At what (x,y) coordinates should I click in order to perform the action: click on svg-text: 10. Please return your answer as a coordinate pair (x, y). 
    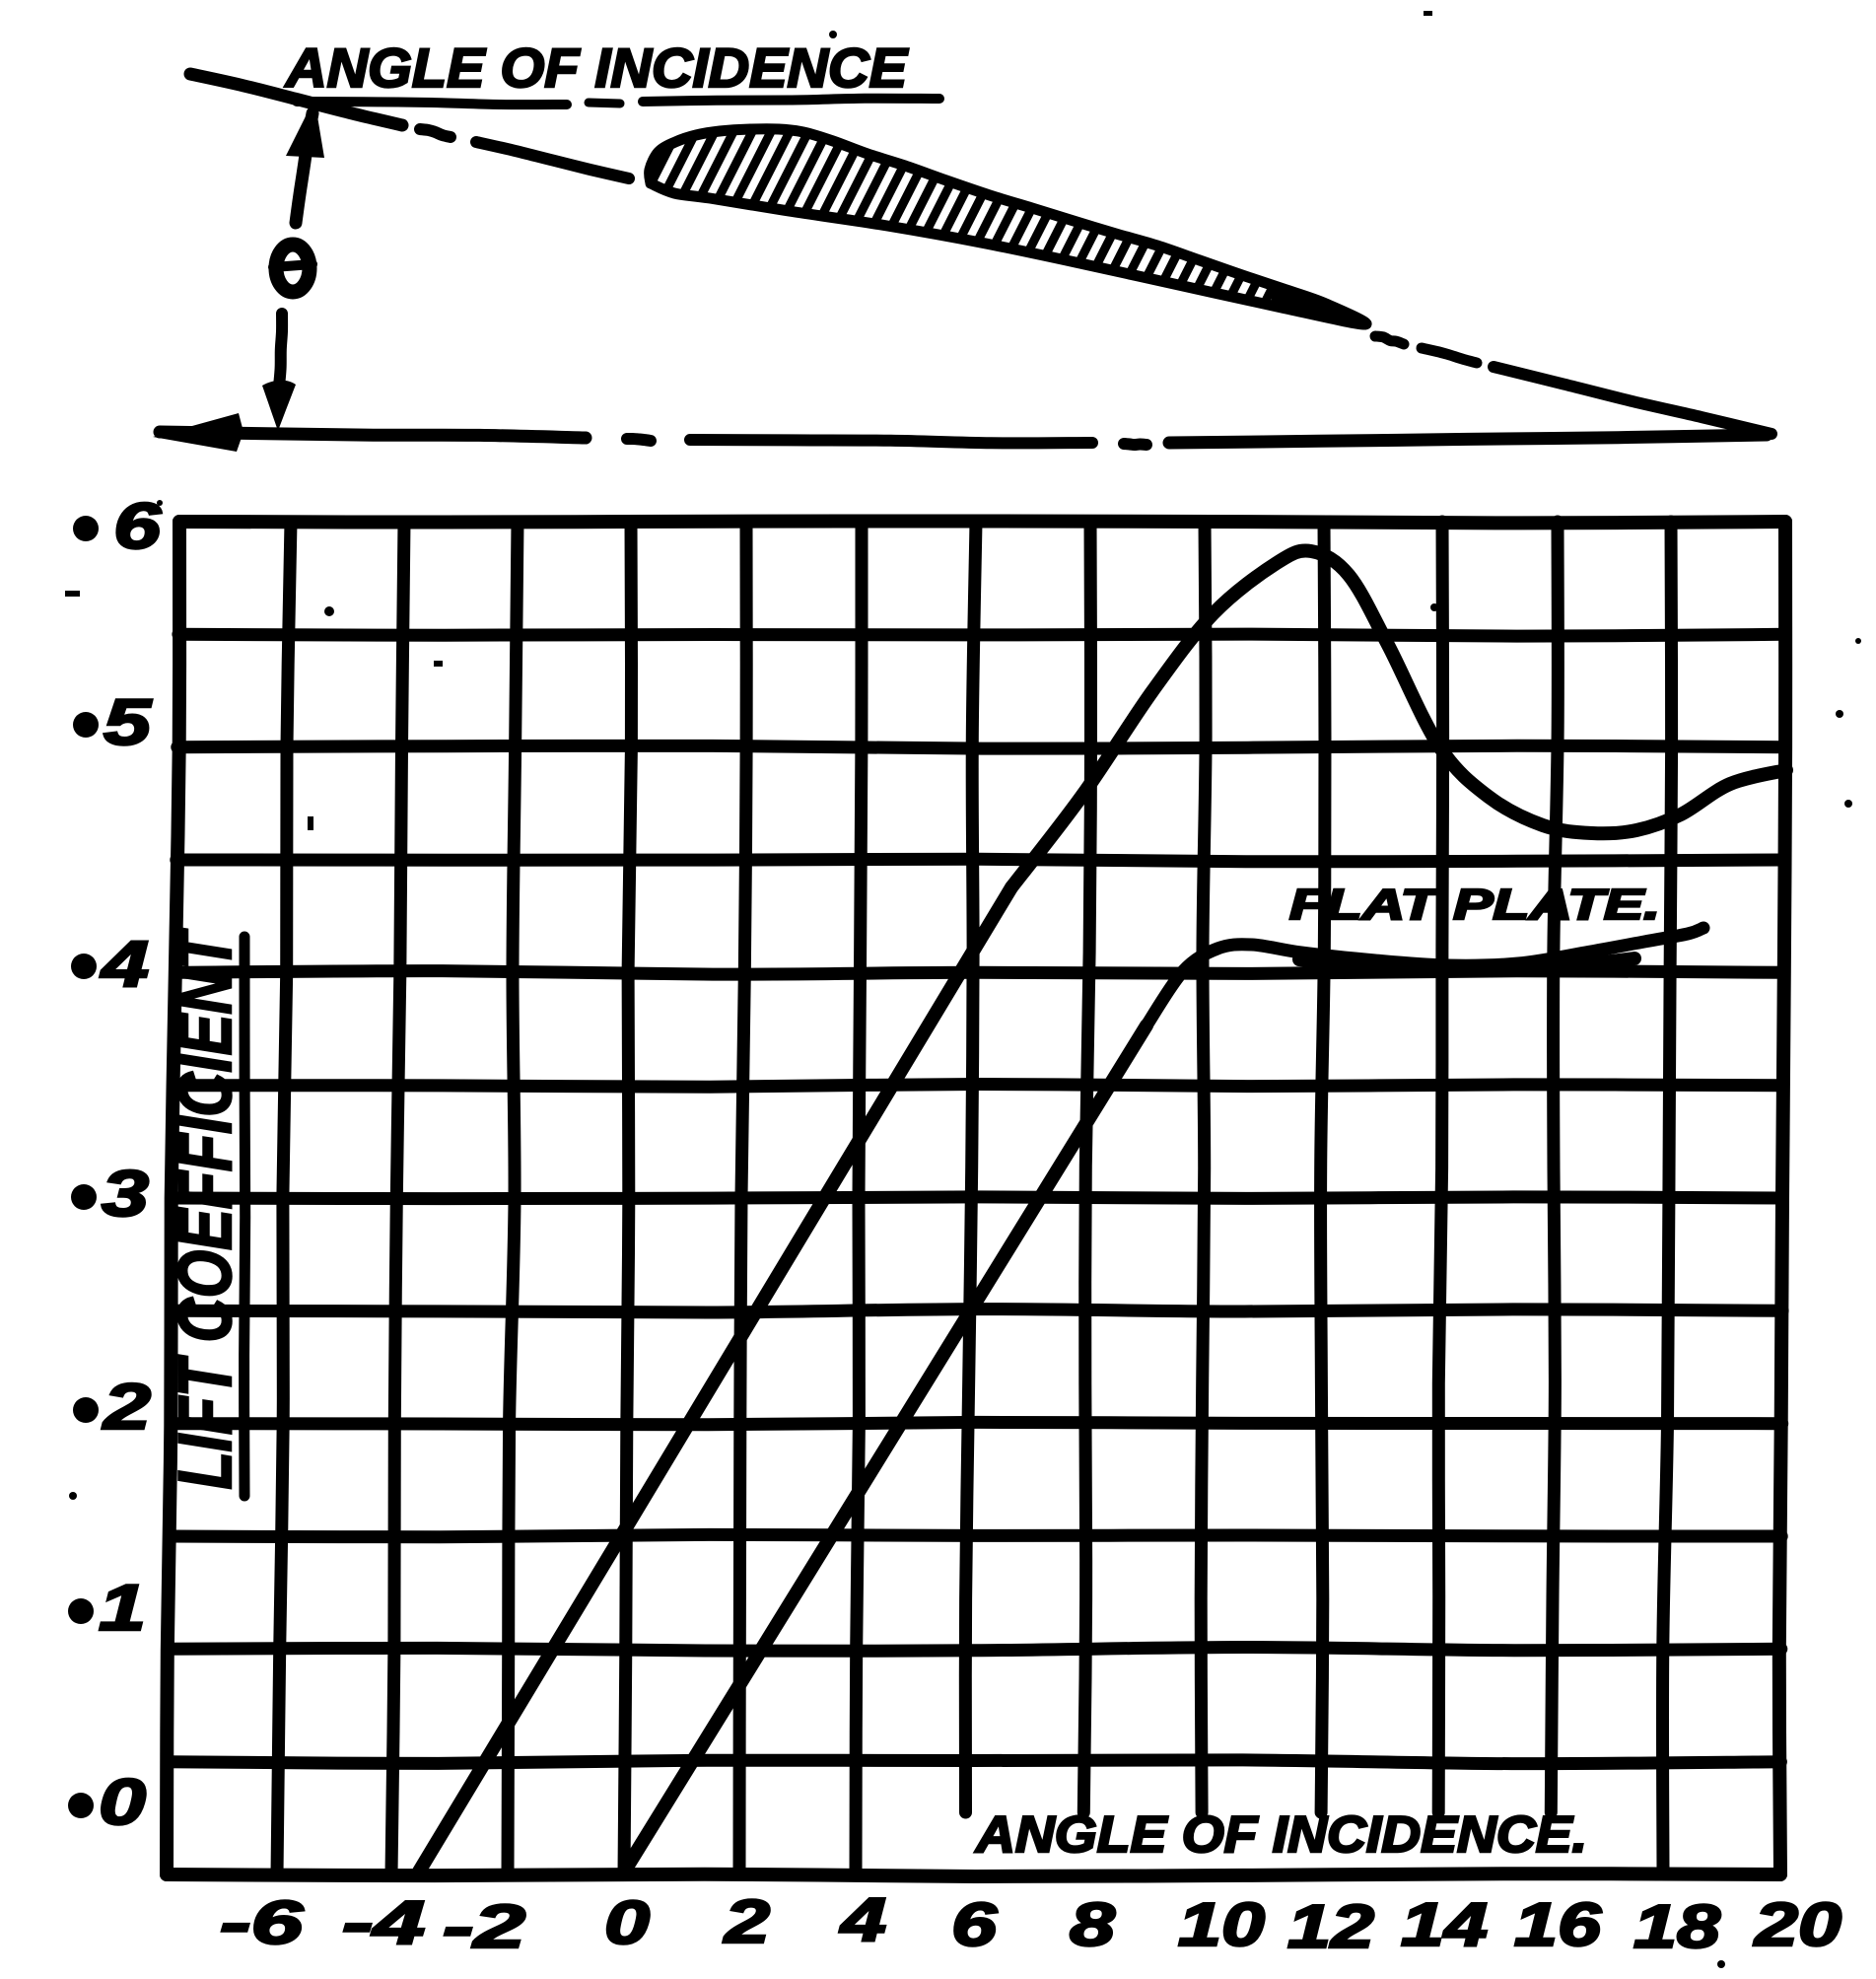
    Looking at the image, I should click on (1221, 1925).